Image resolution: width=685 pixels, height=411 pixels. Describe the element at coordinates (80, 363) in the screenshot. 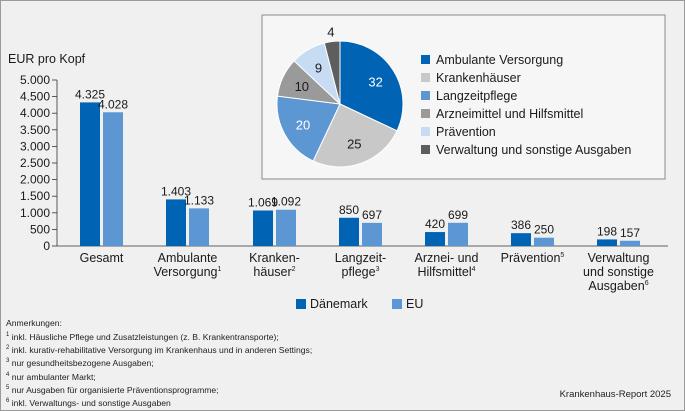

I see `footnote-3: 3 nur gesundheitsbezogene Ausgaben;` at that location.